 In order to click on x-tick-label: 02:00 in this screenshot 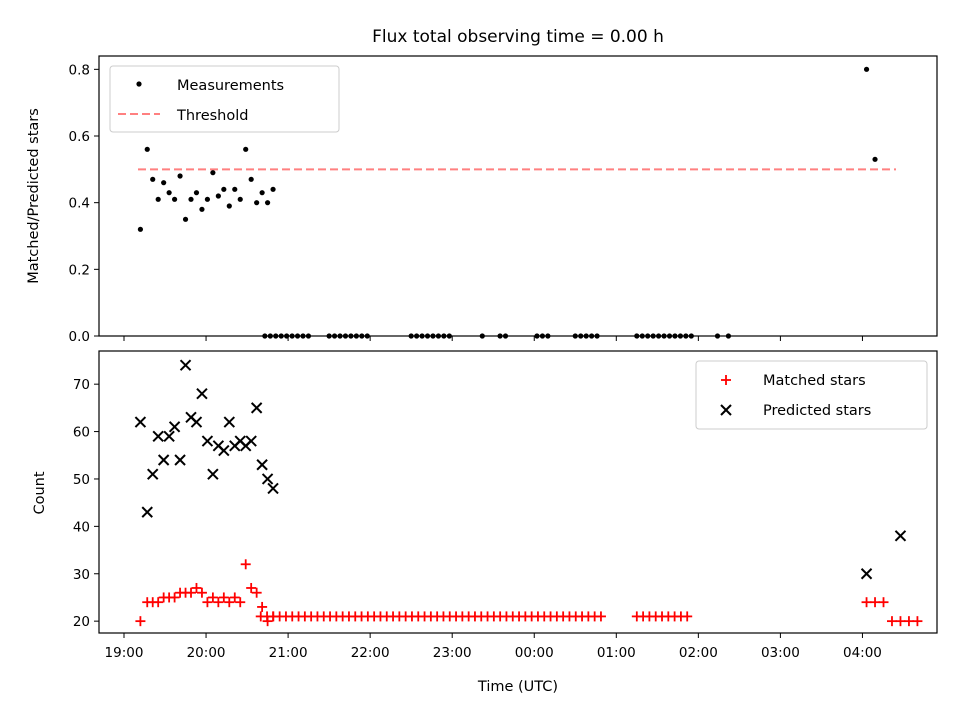, I will do `click(698, 653)`.